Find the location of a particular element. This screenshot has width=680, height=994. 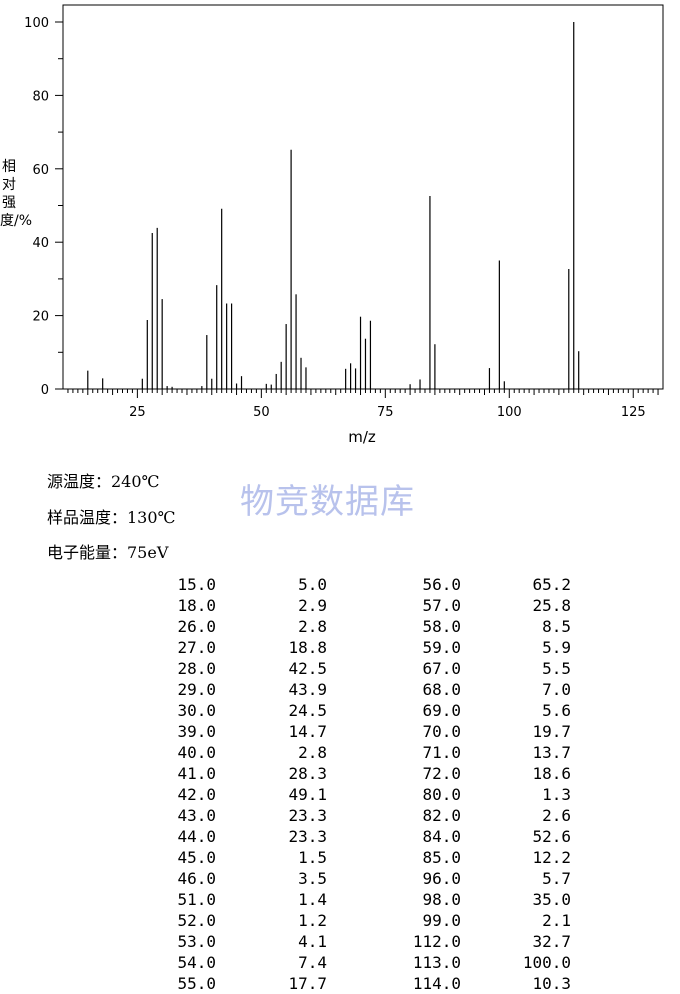

intensity-value: 25.8 is located at coordinates (551, 605).